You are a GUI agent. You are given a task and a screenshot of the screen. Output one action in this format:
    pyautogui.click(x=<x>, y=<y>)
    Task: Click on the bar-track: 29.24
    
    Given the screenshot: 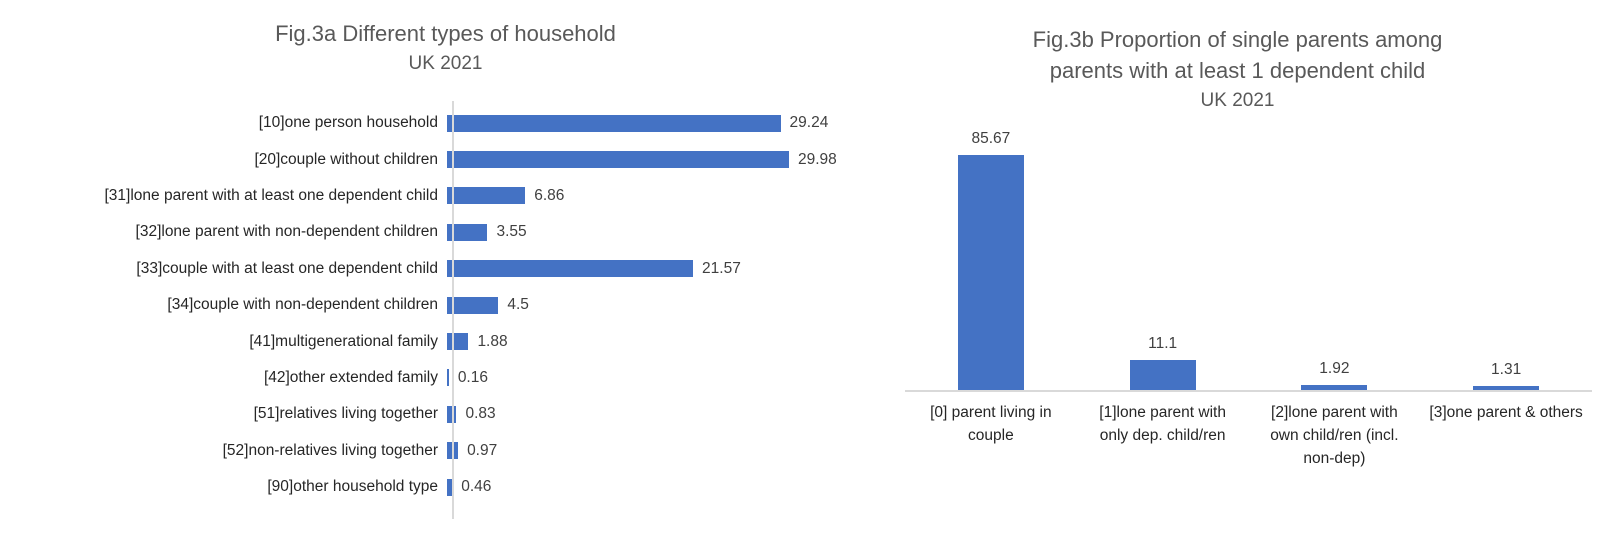 What is the action you would take?
    pyautogui.click(x=654, y=123)
    